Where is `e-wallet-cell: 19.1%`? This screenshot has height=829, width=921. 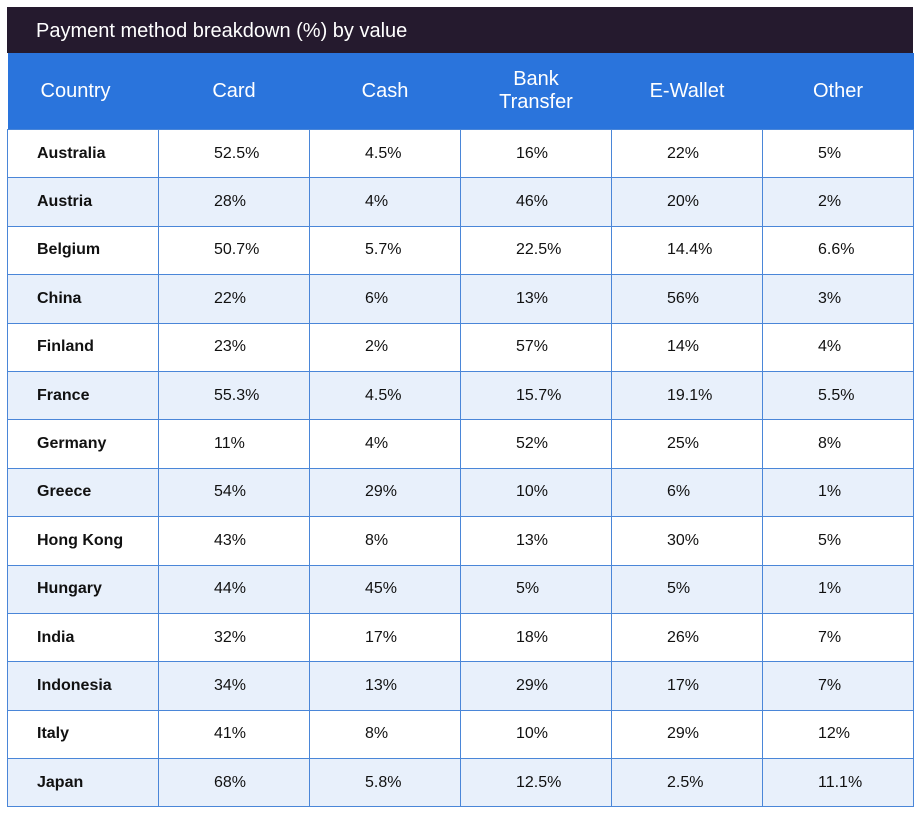 e-wallet-cell: 19.1% is located at coordinates (687, 395).